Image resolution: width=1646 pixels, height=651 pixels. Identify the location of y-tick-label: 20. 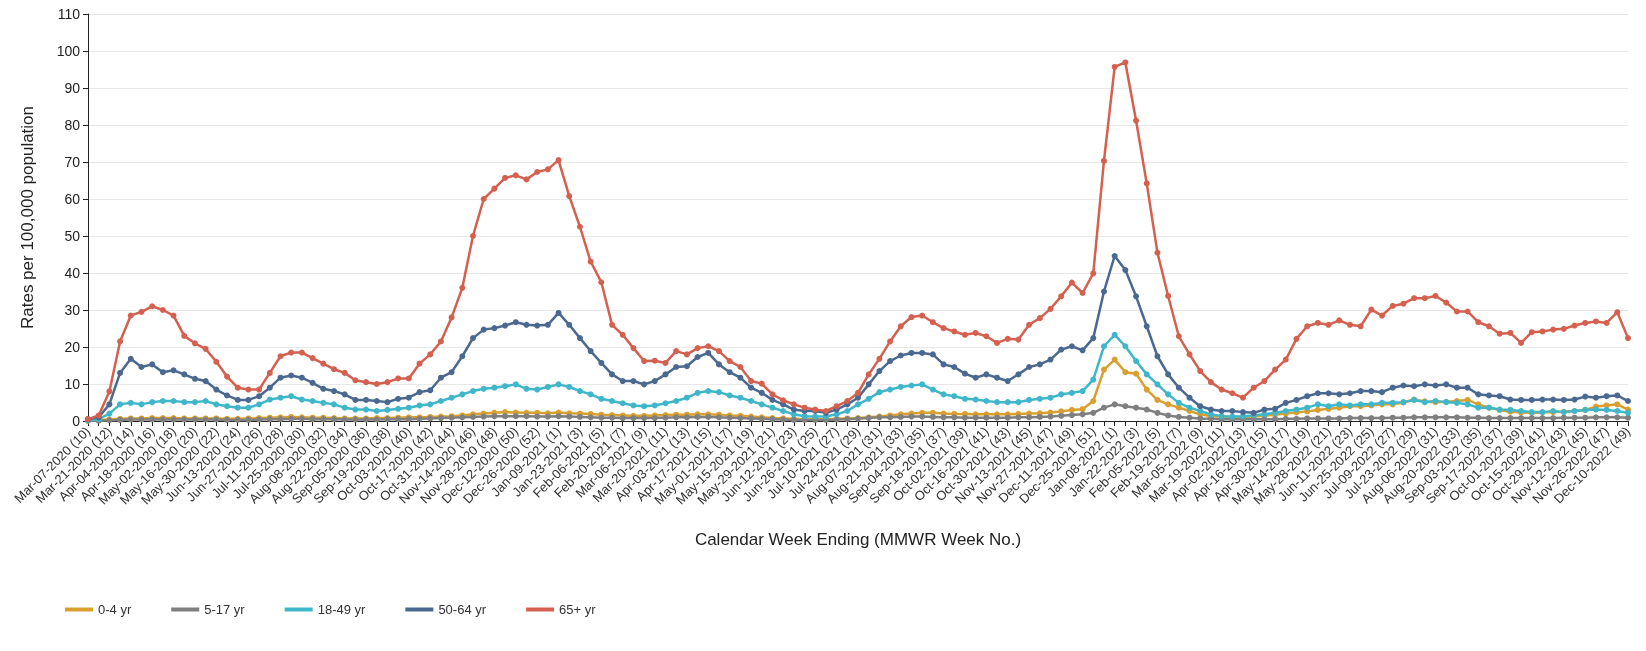
(72, 347).